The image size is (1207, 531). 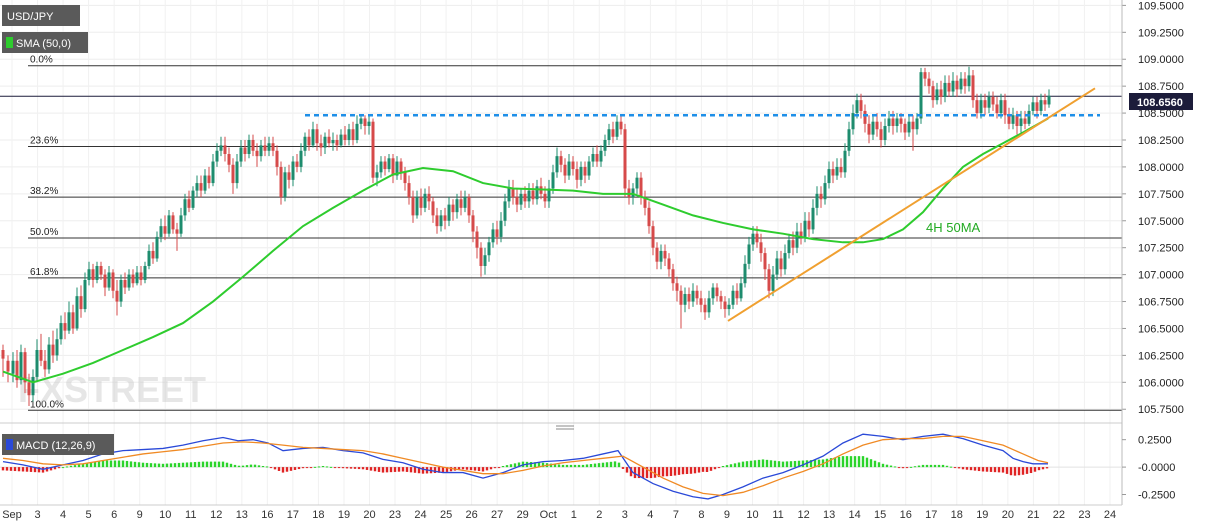 I want to click on price-tick-label: 108.0000, so click(x=1161, y=168).